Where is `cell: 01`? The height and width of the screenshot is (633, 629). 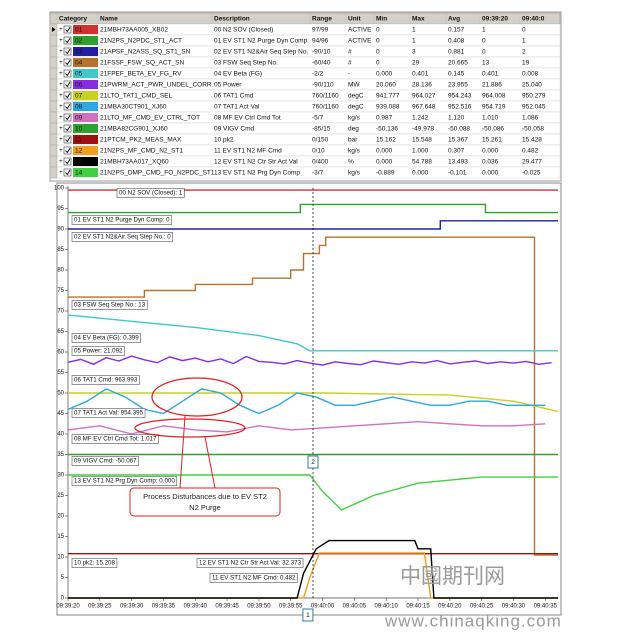
cell: 01 is located at coordinates (79, 30).